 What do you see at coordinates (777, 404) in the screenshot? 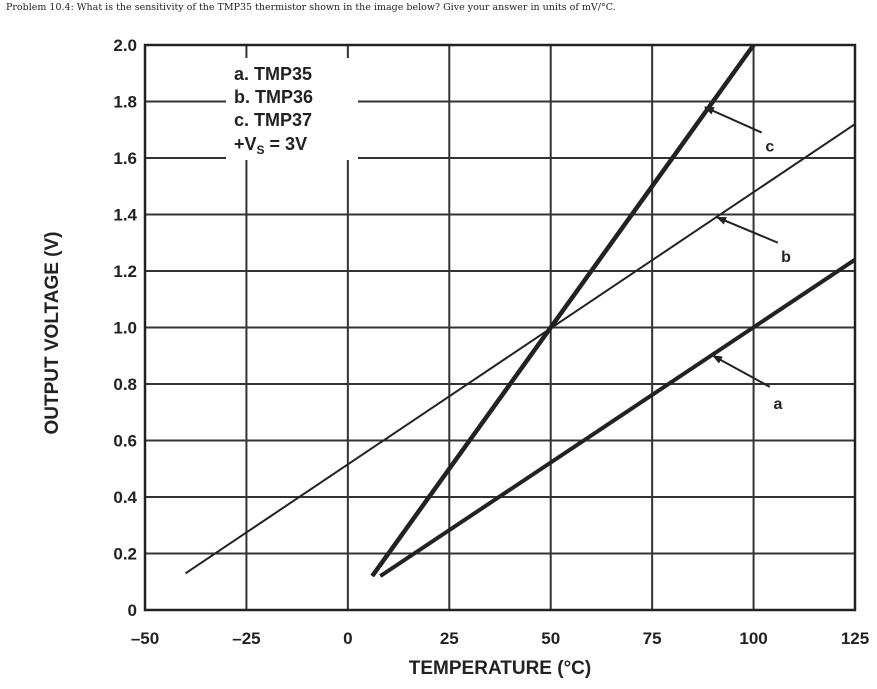
I see `callout-label-a: a` at bounding box center [777, 404].